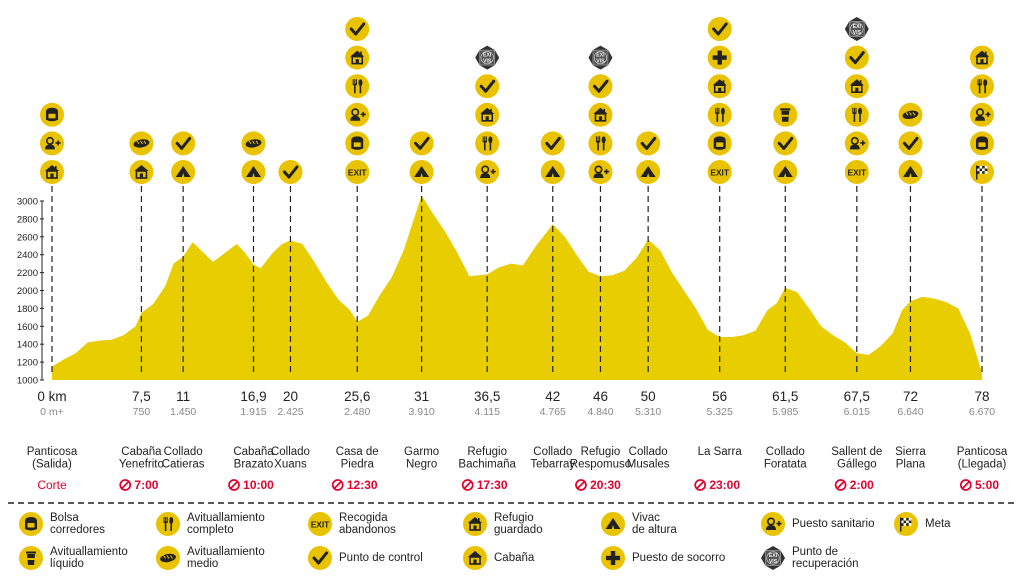 This screenshot has height=587, width=1024. Describe the element at coordinates (351, 524) in the screenshot. I see `legend-item-exit: EXIT Recogida abandonos` at that location.